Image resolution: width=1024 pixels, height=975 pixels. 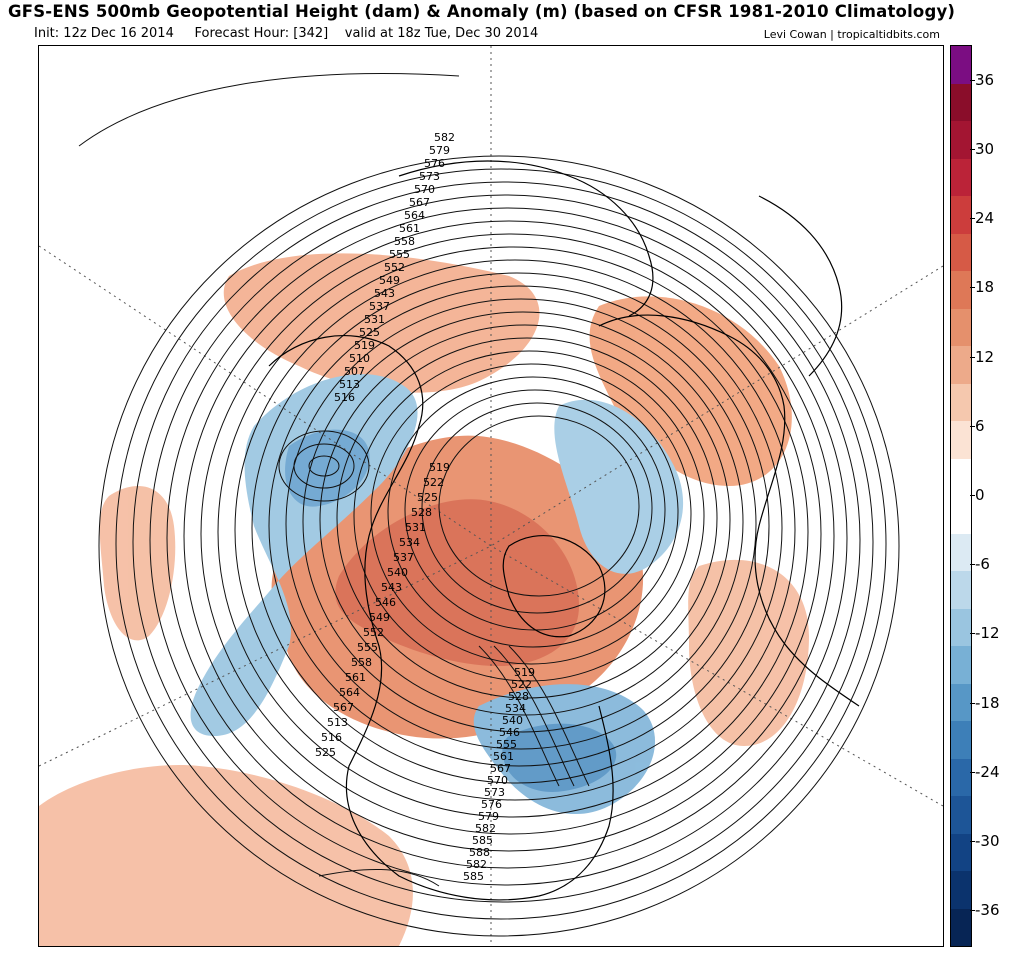 What do you see at coordinates (985, 287) in the screenshot?
I see `colorbar-label: 18` at bounding box center [985, 287].